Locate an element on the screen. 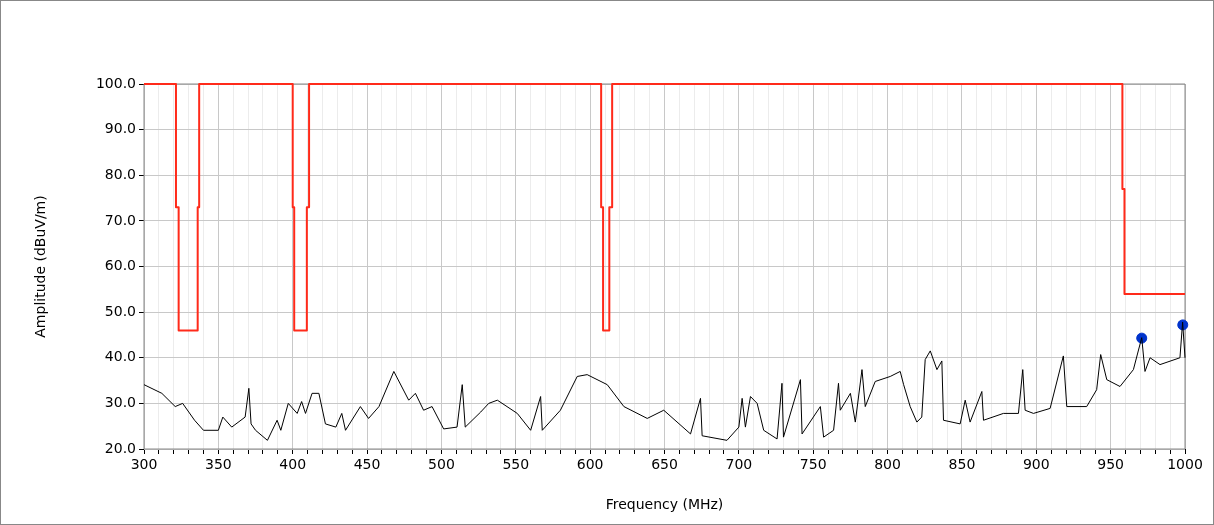 This screenshot has height=525, width=1214. y-tick-label: 30.0 is located at coordinates (120, 402).